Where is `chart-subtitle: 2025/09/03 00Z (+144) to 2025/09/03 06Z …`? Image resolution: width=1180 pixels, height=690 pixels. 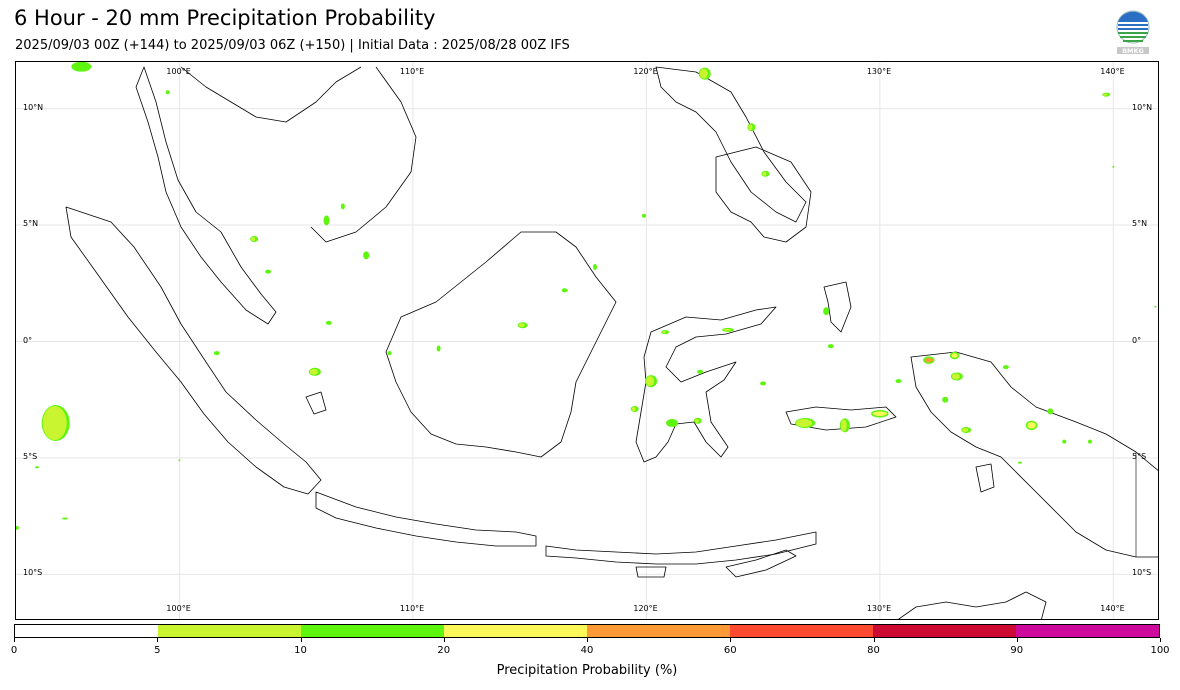
chart-subtitle: 2025/09/03 00Z (+144) to 2025/09/03 06Z … is located at coordinates (292, 45).